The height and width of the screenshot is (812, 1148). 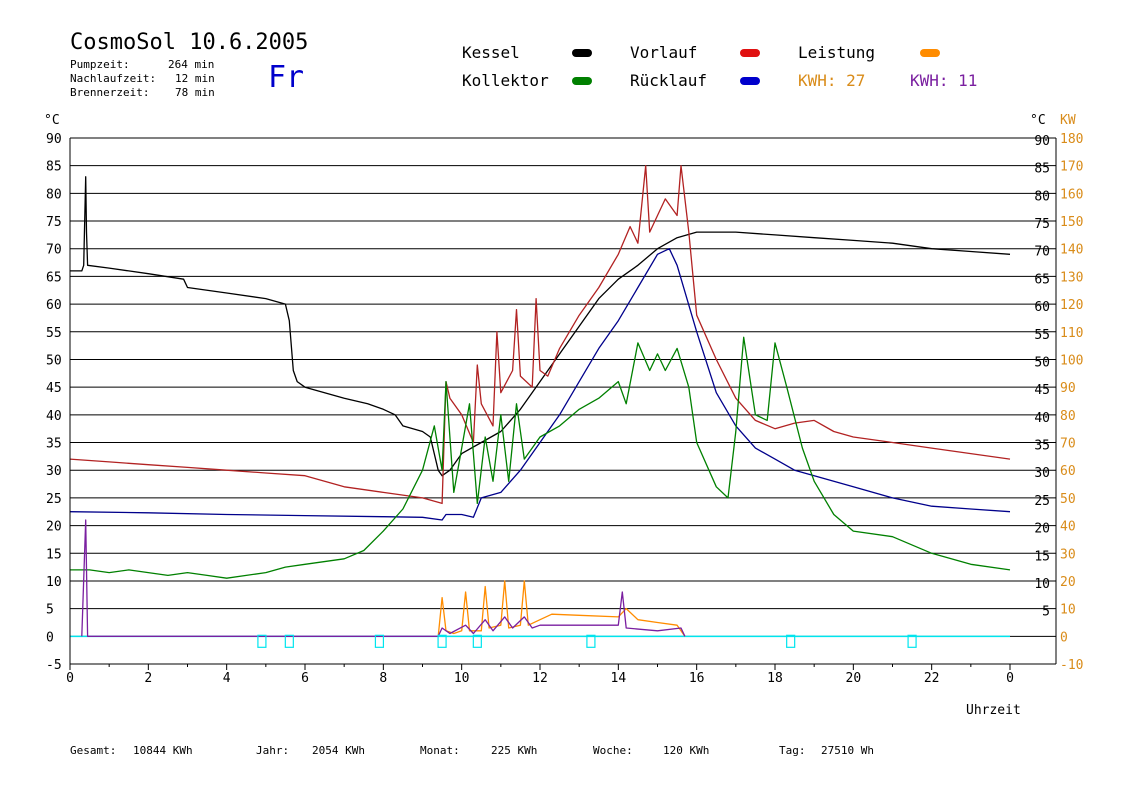 I want to click on x-tick-label: 22, so click(x=932, y=678).